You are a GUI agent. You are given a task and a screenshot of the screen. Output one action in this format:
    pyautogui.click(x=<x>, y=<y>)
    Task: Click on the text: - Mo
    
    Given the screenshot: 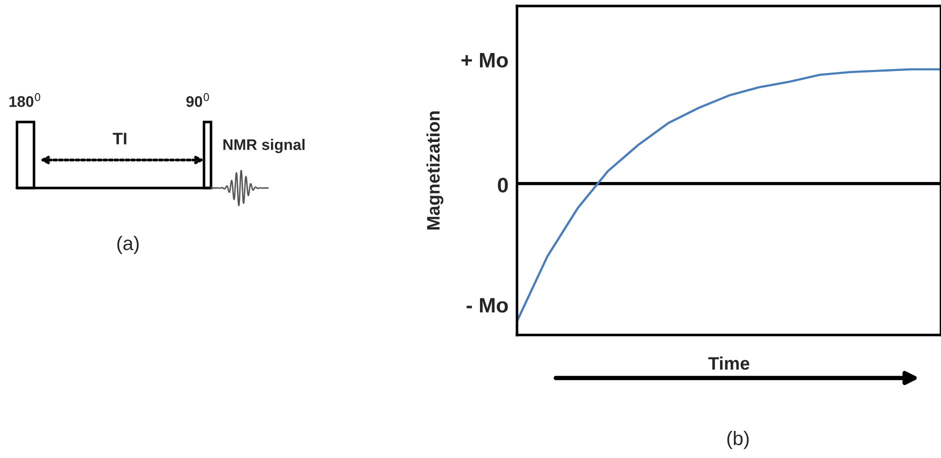 What is the action you would take?
    pyautogui.click(x=487, y=305)
    